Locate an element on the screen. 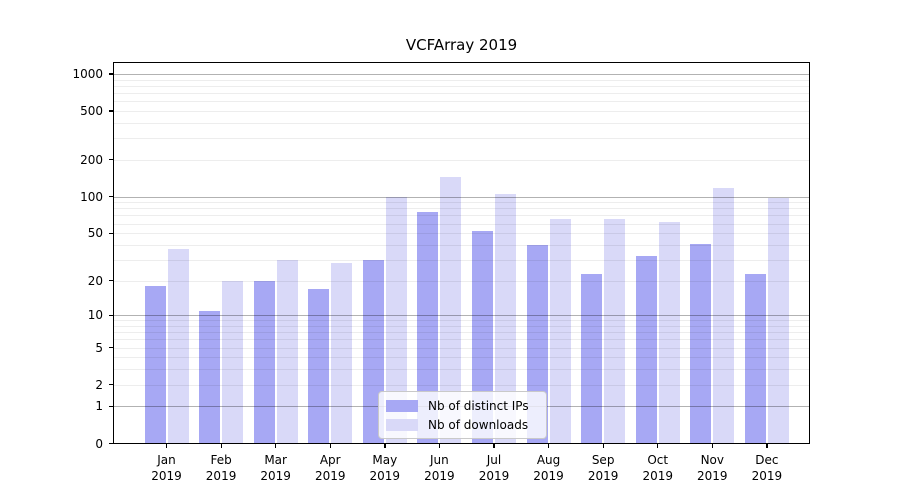 The height and width of the screenshot is (500, 900). x-tick-label: Sep 2019 is located at coordinates (603, 468).